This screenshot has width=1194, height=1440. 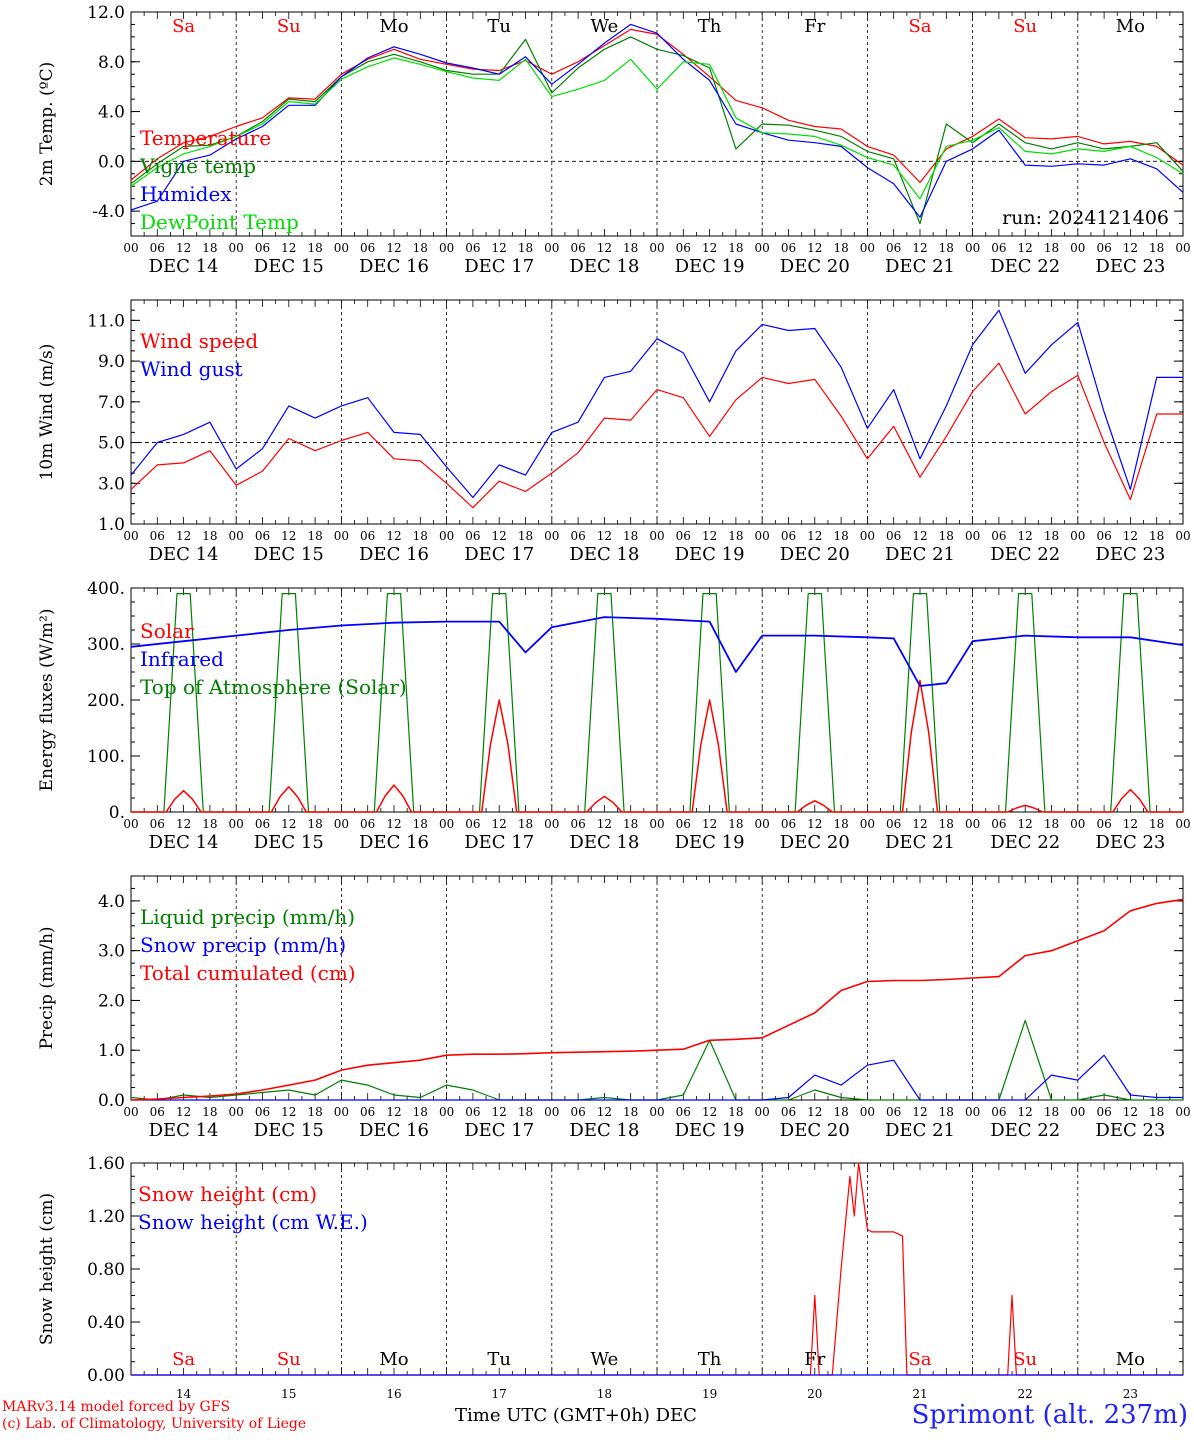 I want to click on temperature-line, so click(x=657, y=106).